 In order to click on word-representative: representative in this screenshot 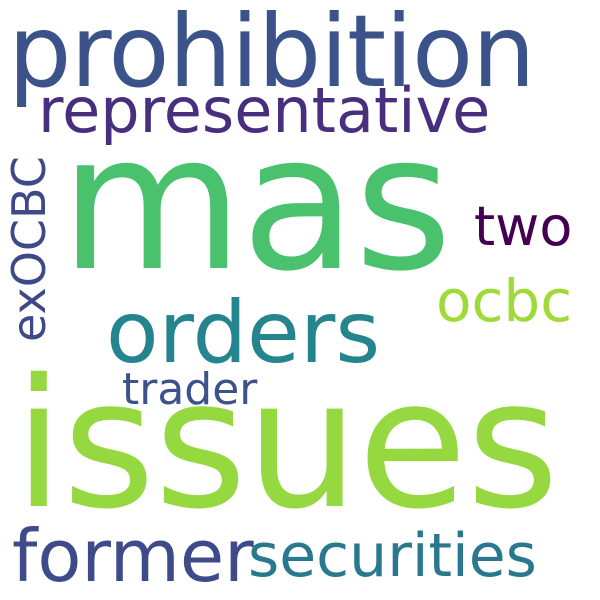, I will do `click(264, 110)`.